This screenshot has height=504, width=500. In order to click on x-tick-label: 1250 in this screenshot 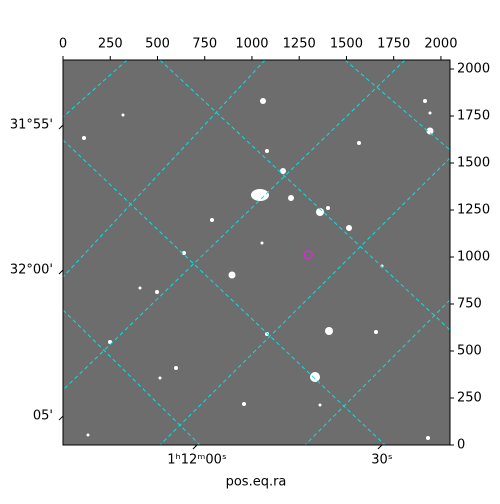, I will do `click(299, 44)`.